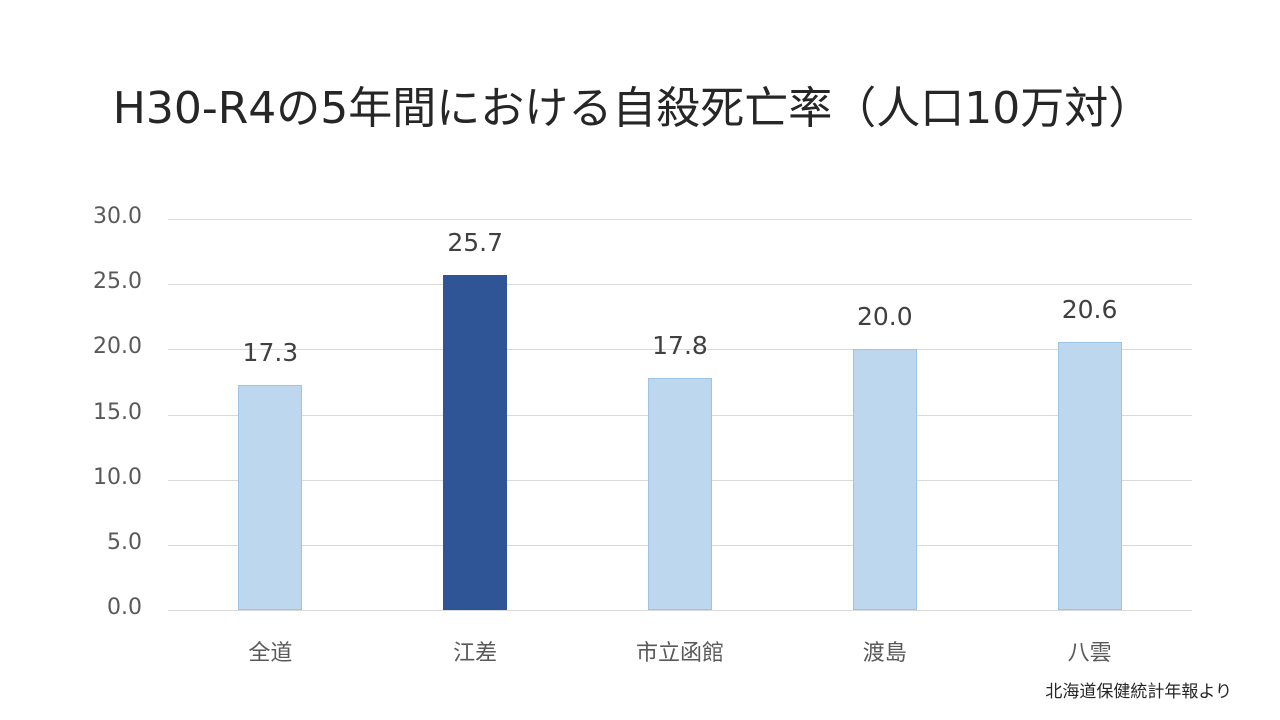  Describe the element at coordinates (124, 542) in the screenshot. I see `y-tick-label: 5.0` at that location.